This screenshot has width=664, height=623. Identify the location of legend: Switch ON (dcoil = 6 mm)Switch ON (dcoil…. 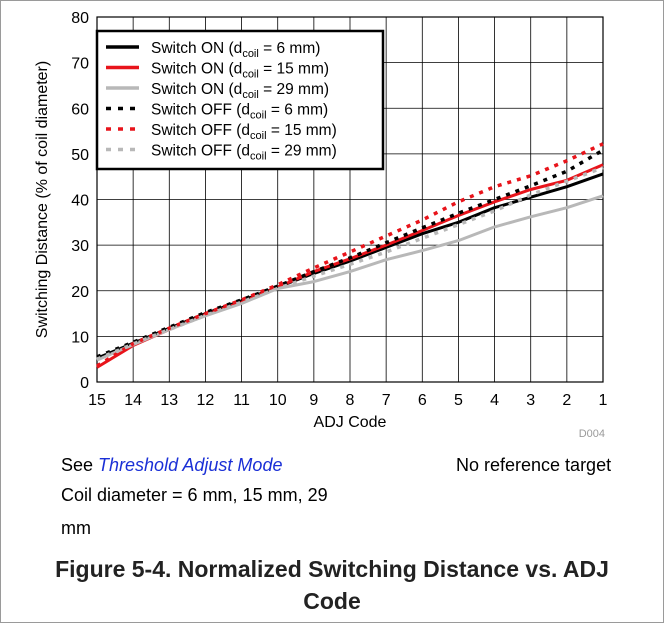
(240, 100).